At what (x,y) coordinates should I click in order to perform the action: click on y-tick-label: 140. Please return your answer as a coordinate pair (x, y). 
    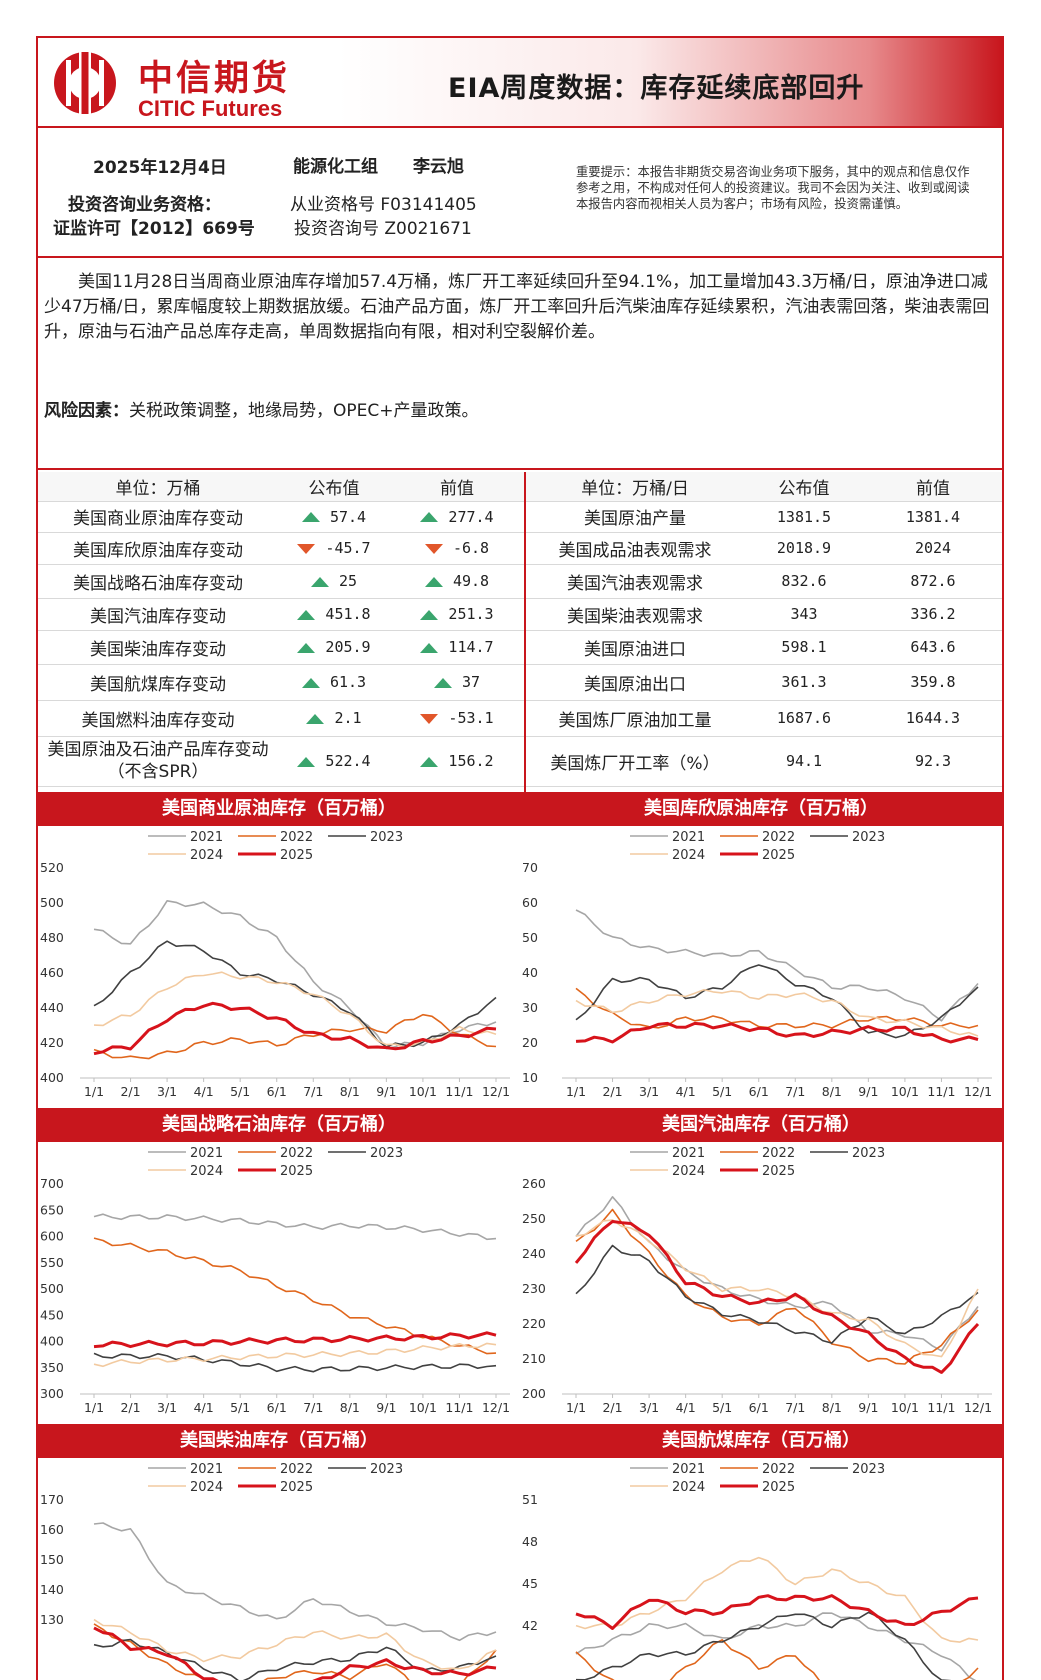
    Looking at the image, I should click on (52, 1589).